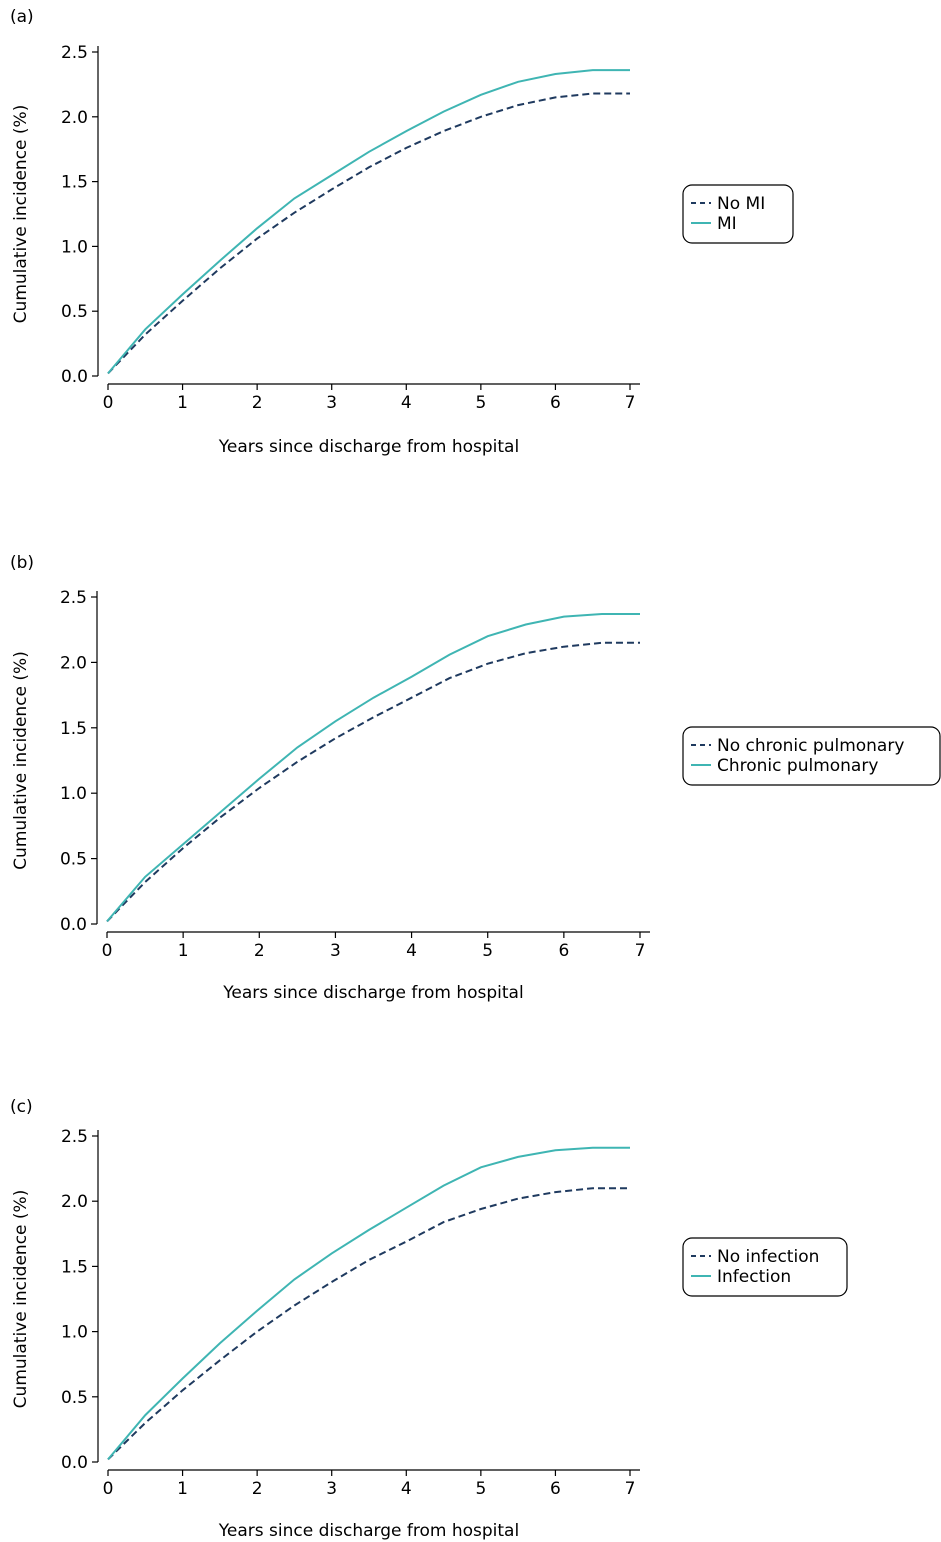 This screenshot has height=1542, width=941. Describe the element at coordinates (22, 17) in the screenshot. I see `panel-label: (a)` at that location.